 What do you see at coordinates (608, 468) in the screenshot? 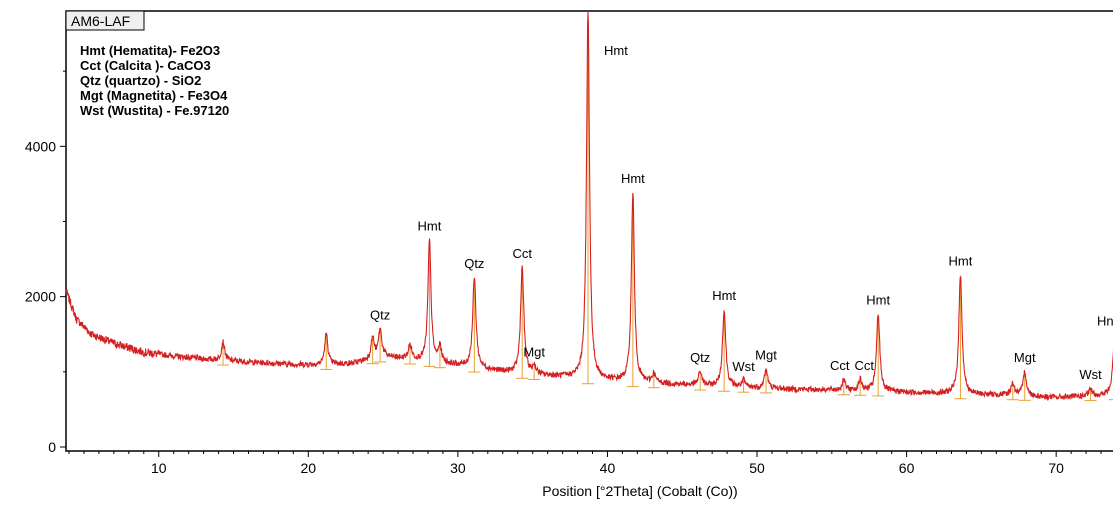
I see `x-tick-label: 40` at bounding box center [608, 468].